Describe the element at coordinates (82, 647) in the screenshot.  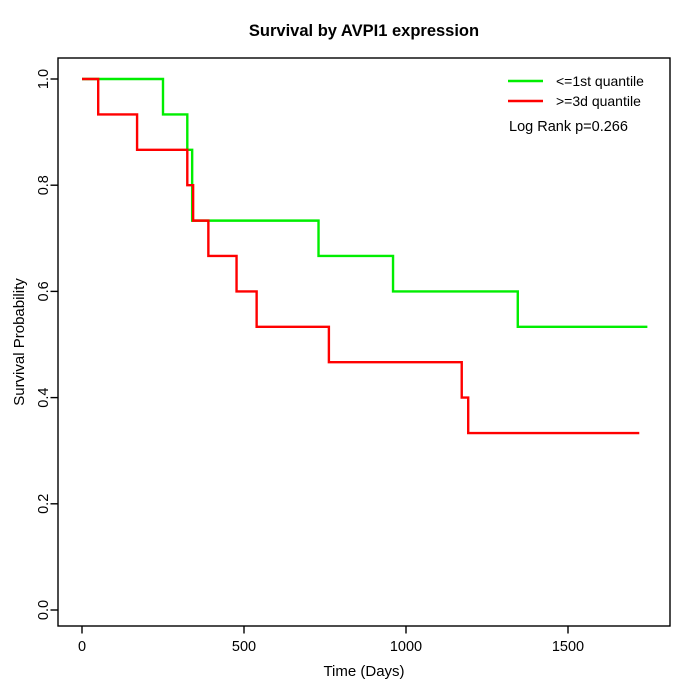
I see `x-tick-label: 0` at that location.